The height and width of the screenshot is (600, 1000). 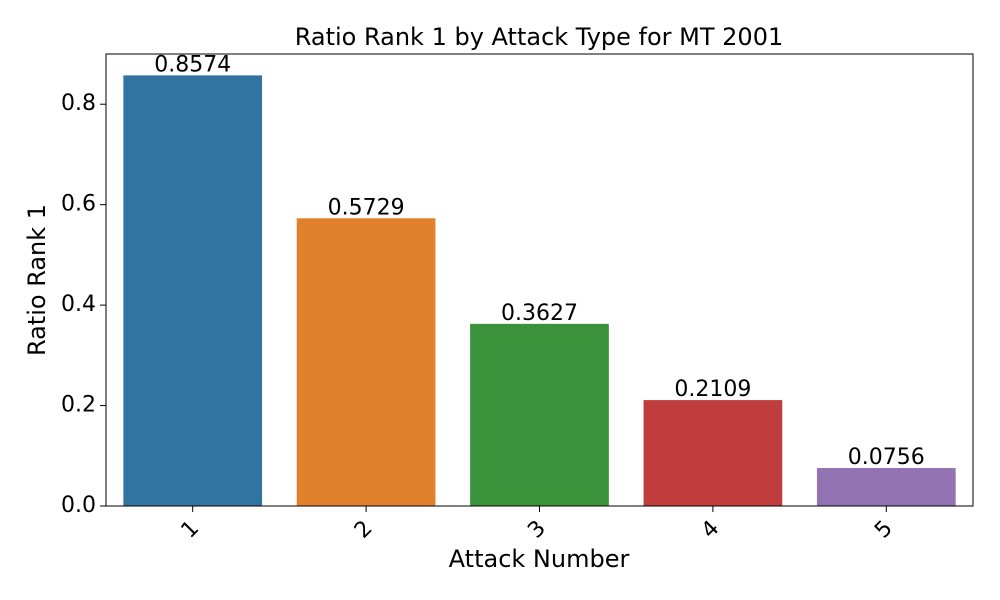 I want to click on y-axis-label: Ratio Rank 1, so click(x=37, y=280).